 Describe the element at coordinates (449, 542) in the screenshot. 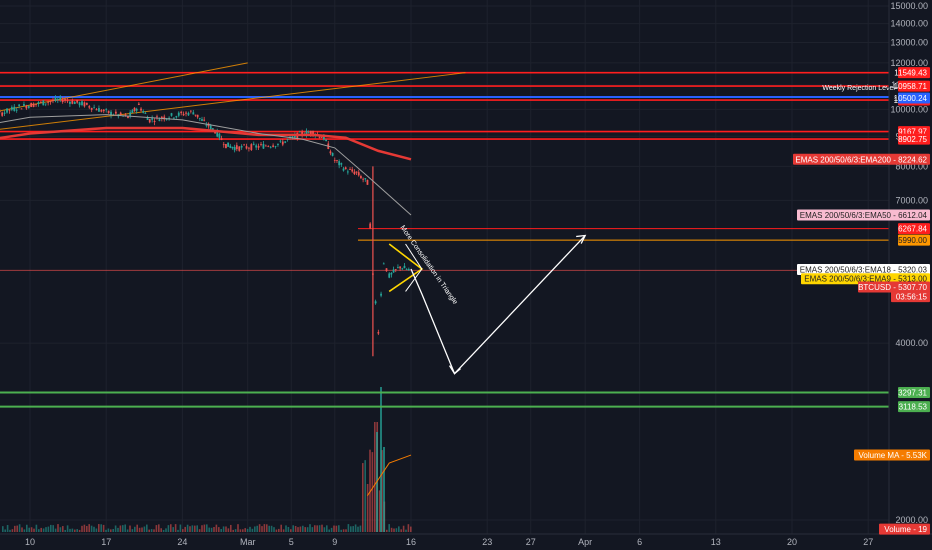

I see `time-axis: 10 17 24 Mar 5 9 16 23 27 Apr 6 13 20 27` at that location.